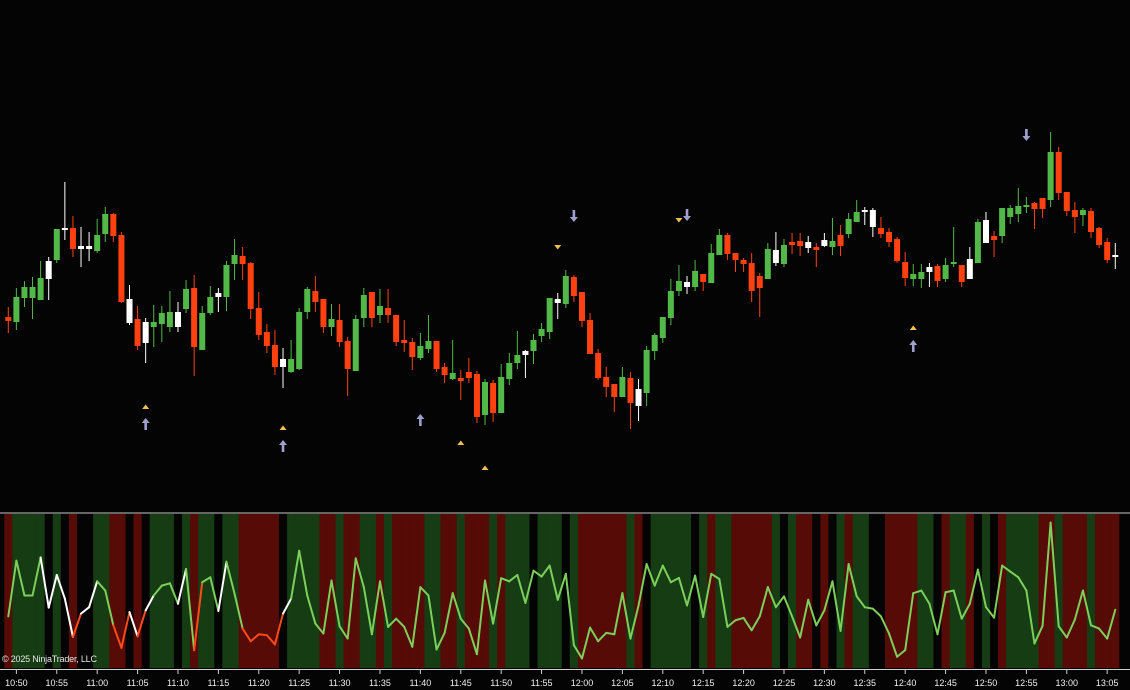 The width and height of the screenshot is (1130, 690). What do you see at coordinates (784, 683) in the screenshot?
I see `time-axis-label: 12:25` at bounding box center [784, 683].